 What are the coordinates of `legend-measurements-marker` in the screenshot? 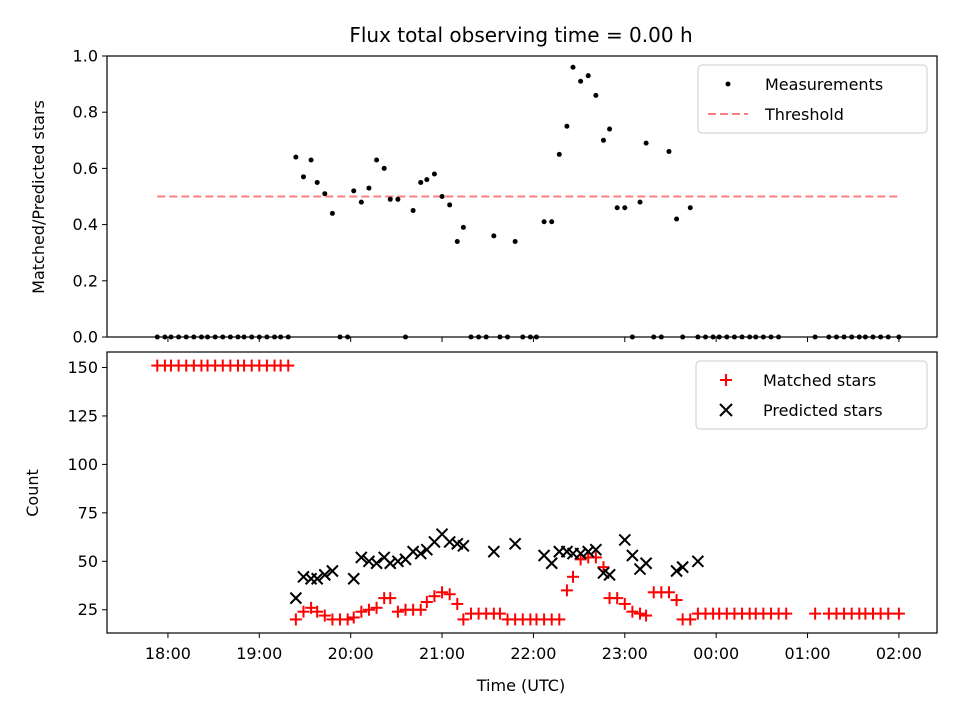 It's located at (728, 84).